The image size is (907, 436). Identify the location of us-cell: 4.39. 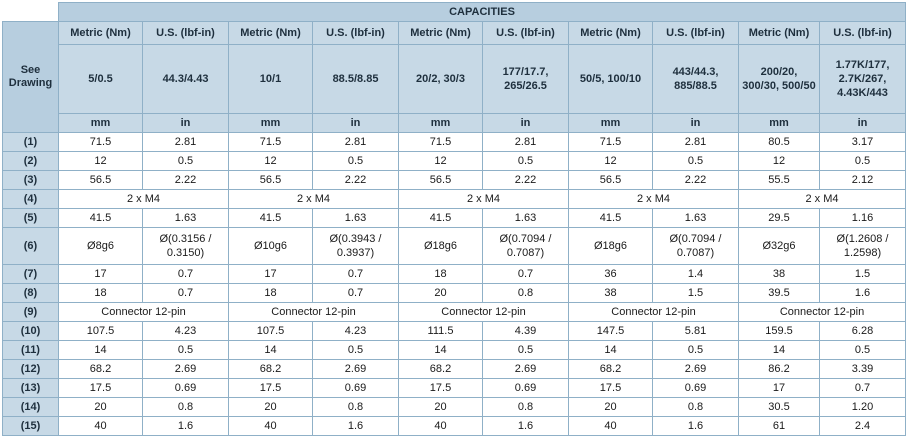
(525, 331).